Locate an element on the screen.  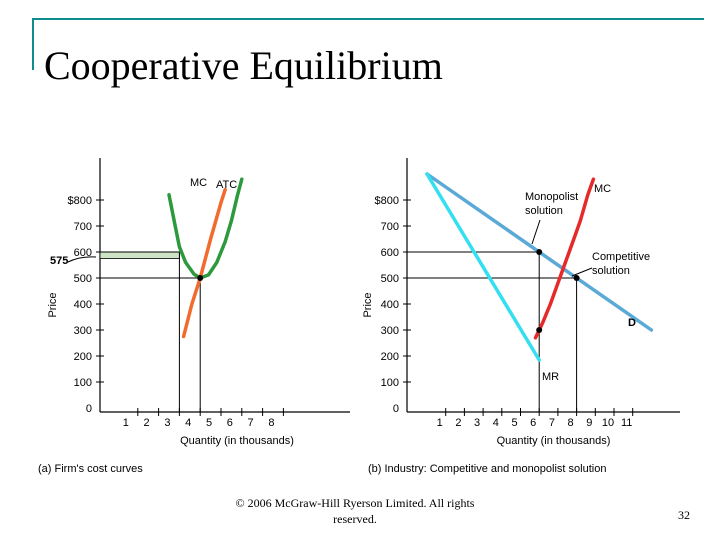
equilibrium-point is located at coordinates (200, 278).